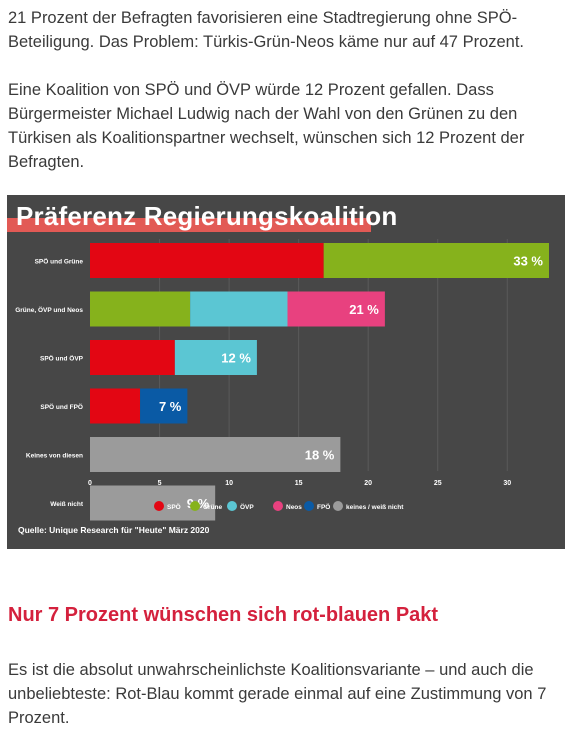  I want to click on data-label: 18 %, so click(320, 455).